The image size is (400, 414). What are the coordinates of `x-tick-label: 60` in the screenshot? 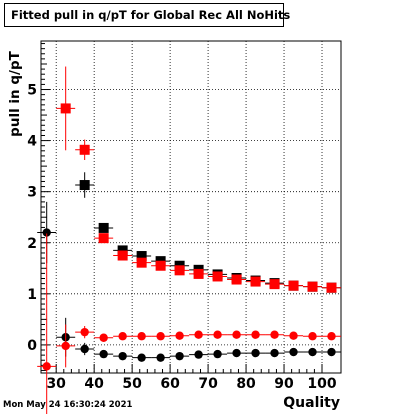 It's located at (170, 384).